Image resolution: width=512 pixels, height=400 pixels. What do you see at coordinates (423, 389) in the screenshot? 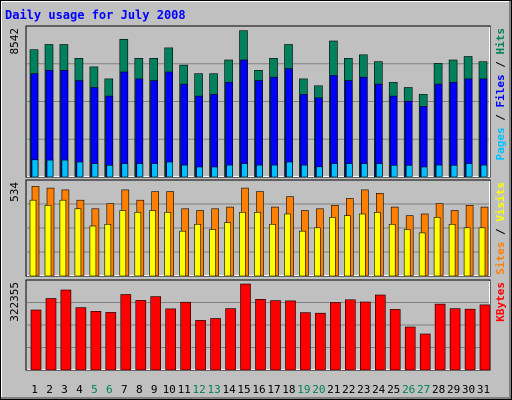
I see `day-label-27: 27` at bounding box center [423, 389].